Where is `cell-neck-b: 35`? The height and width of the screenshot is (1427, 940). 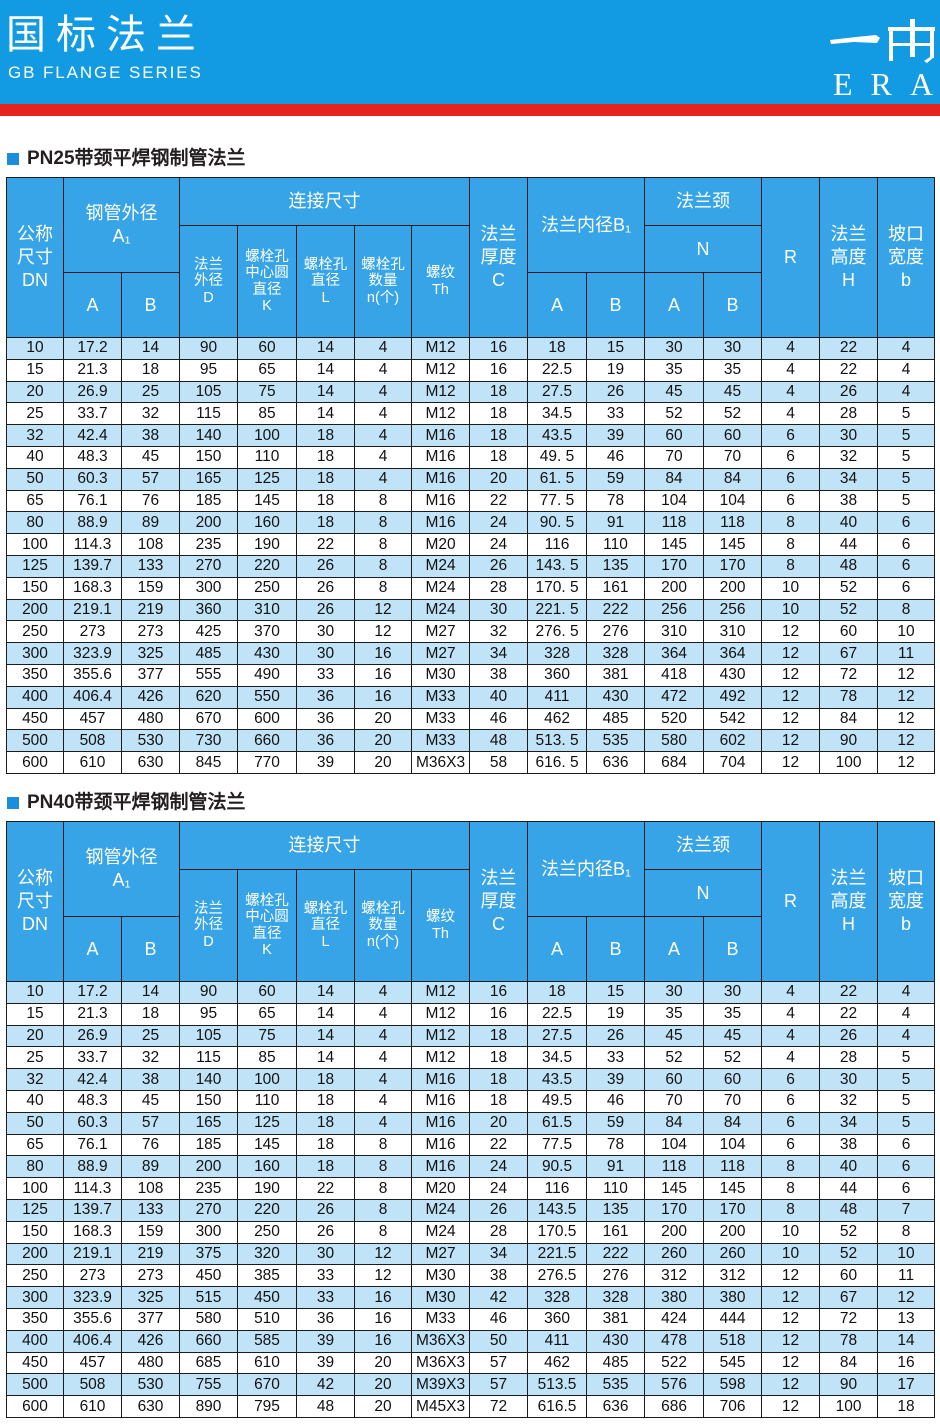 cell-neck-b: 35 is located at coordinates (733, 370).